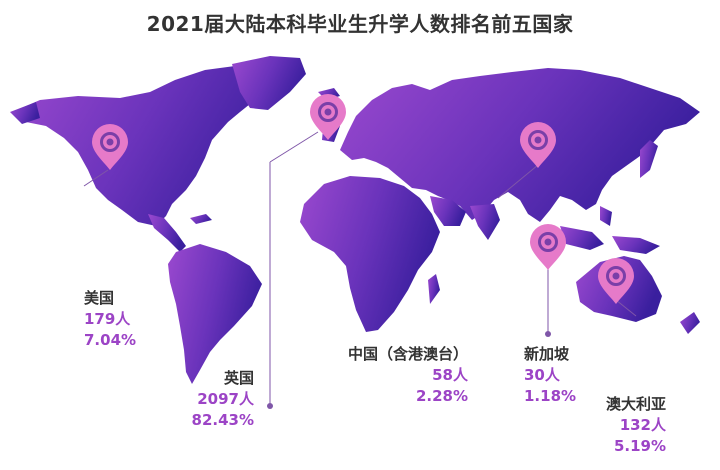 The image size is (720, 470). What do you see at coordinates (441, 396) in the screenshot?
I see `country-percent: 2.28%` at bounding box center [441, 396].